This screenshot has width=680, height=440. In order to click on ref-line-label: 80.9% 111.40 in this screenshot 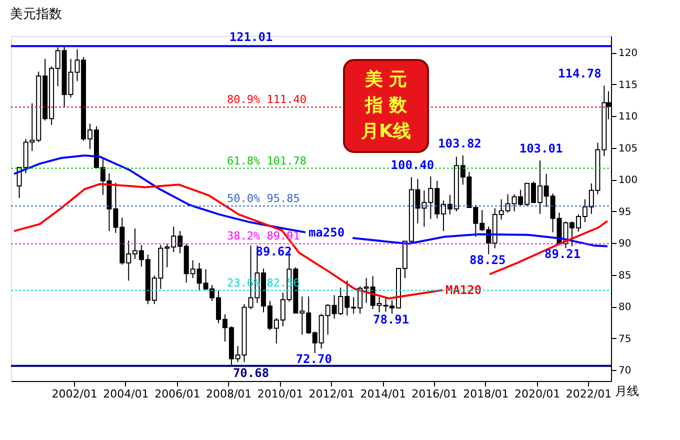, I will do `click(266, 99)`.